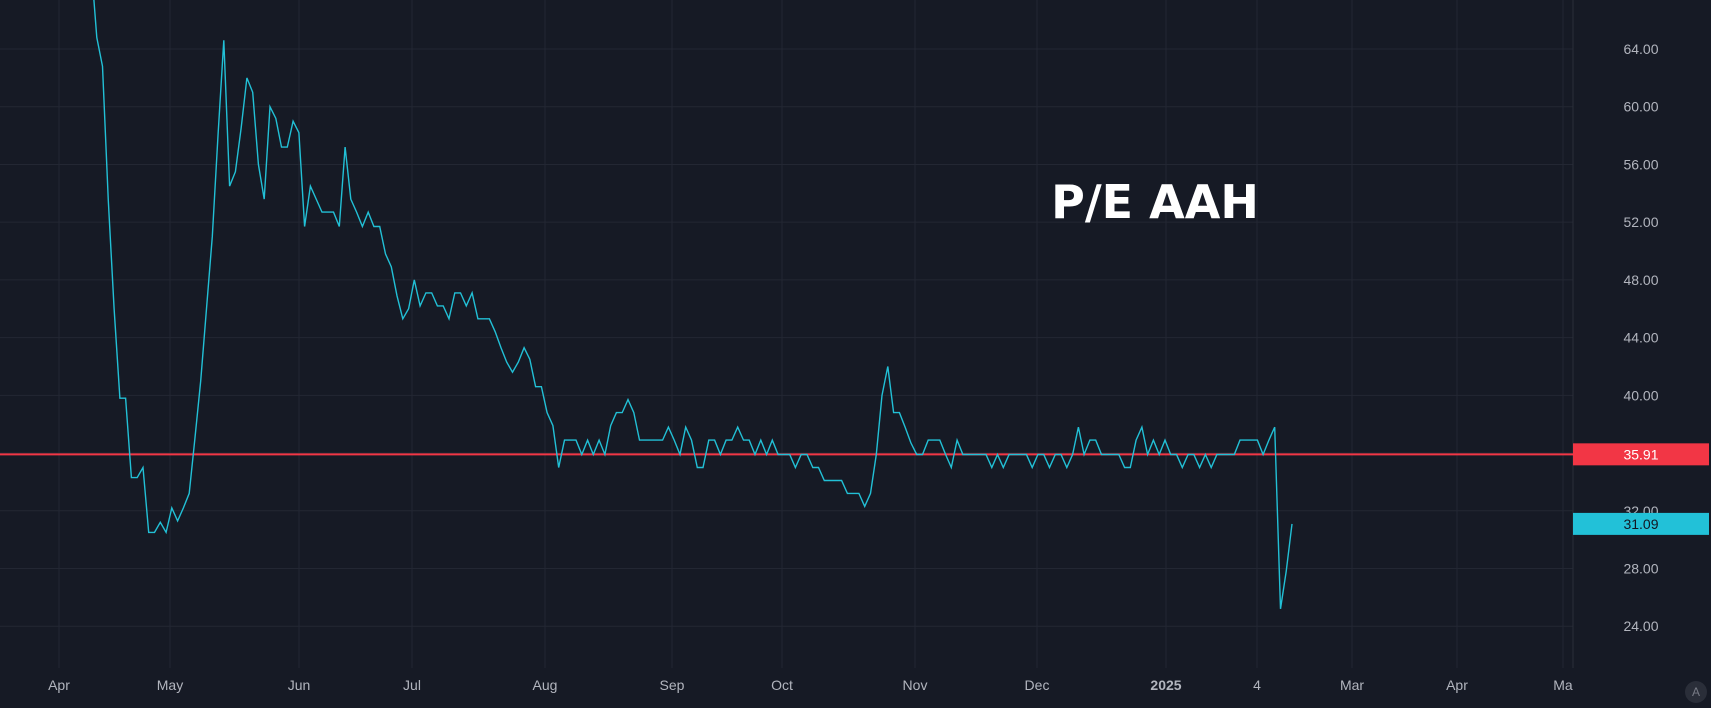 This screenshot has width=1711, height=708. What do you see at coordinates (1640, 626) in the screenshot?
I see `y-tick-label: 24.00` at bounding box center [1640, 626].